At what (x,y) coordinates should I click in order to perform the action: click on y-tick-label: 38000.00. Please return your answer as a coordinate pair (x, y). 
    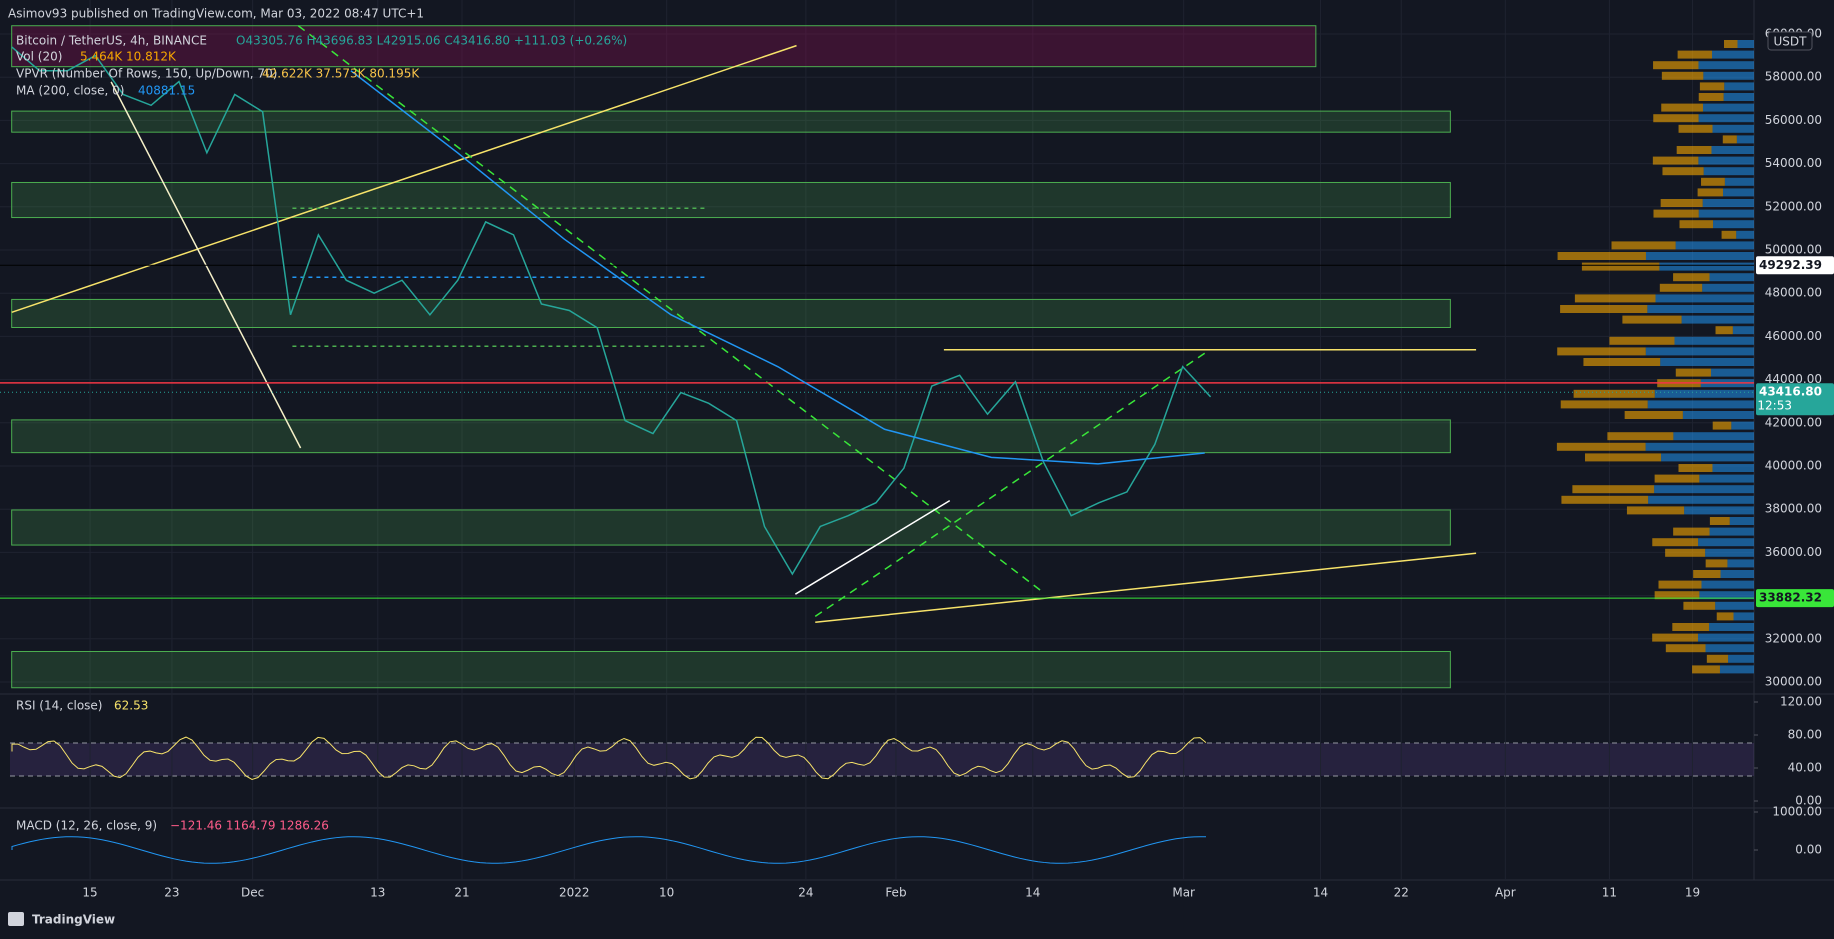
    Looking at the image, I should click on (1793, 509).